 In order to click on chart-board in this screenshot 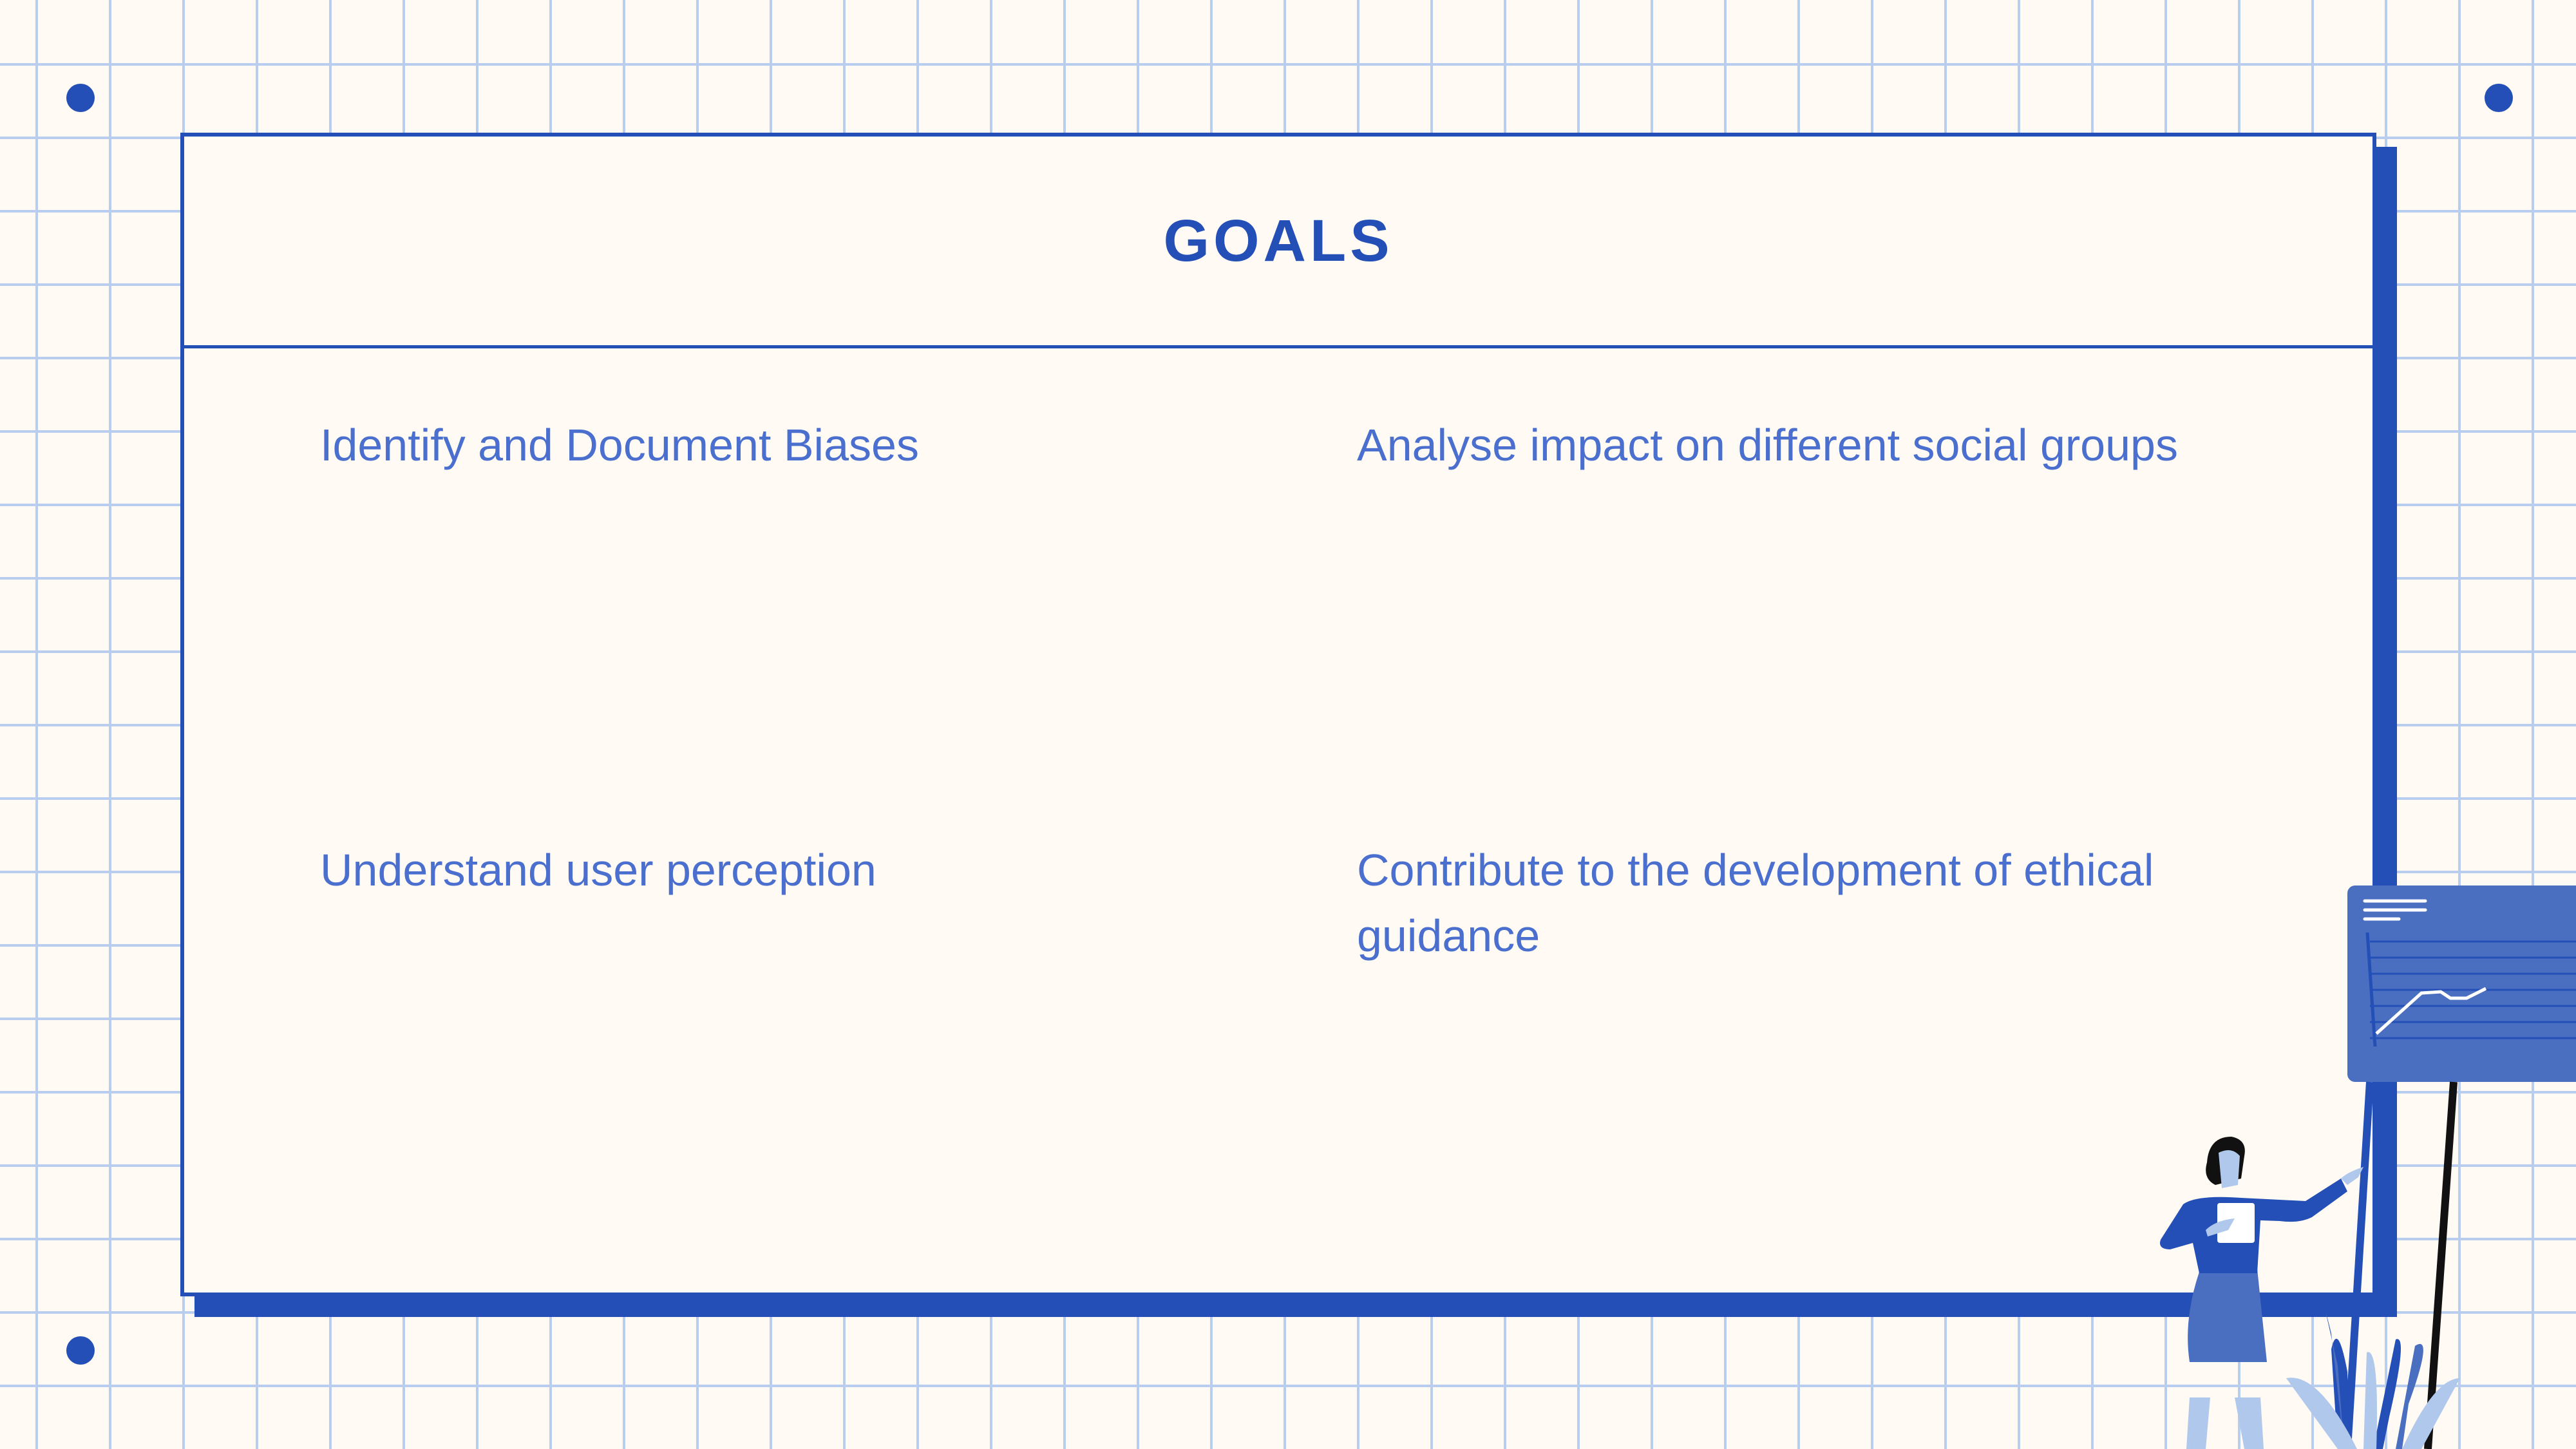, I will do `click(2461, 984)`.